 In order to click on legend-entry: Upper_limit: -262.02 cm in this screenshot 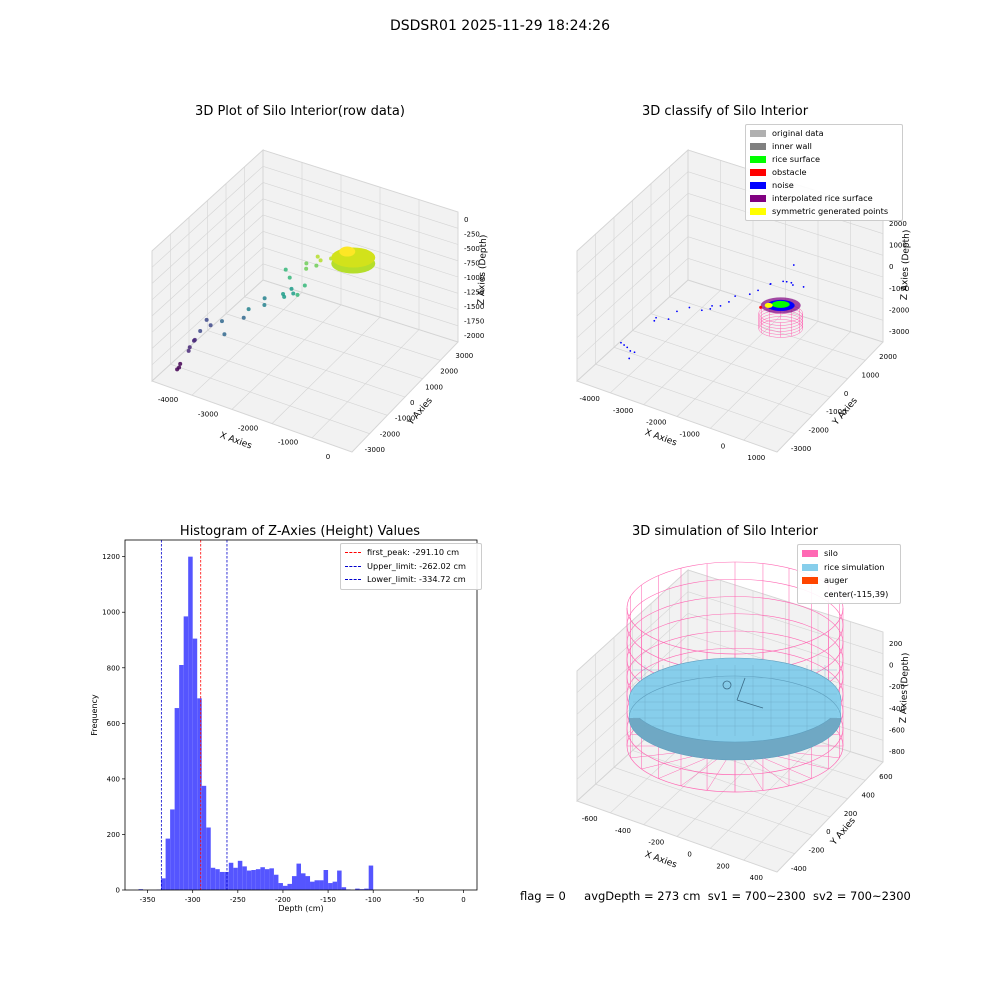, I will do `click(411, 567)`.